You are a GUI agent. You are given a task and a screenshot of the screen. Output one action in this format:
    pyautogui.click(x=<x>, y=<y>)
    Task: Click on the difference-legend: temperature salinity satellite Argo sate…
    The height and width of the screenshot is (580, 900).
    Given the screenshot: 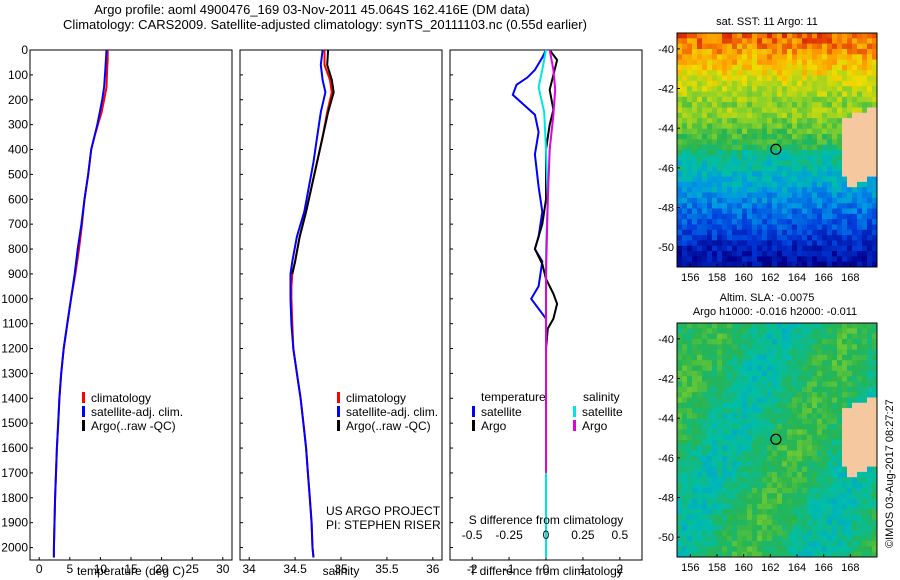 What is the action you would take?
    pyautogui.click(x=547, y=411)
    